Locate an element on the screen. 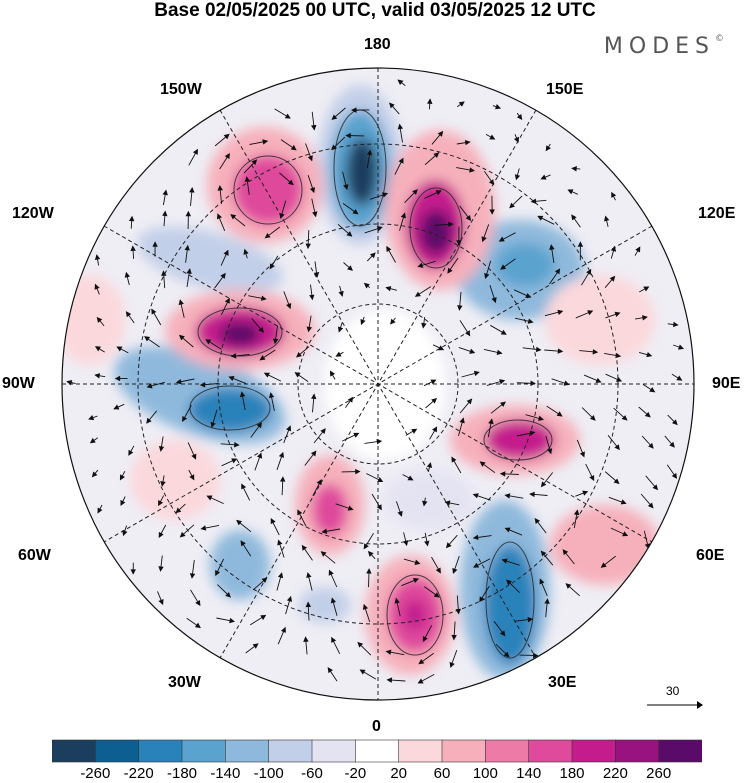 This screenshot has height=783, width=750. arrow-right-icon is located at coordinates (675, 705).